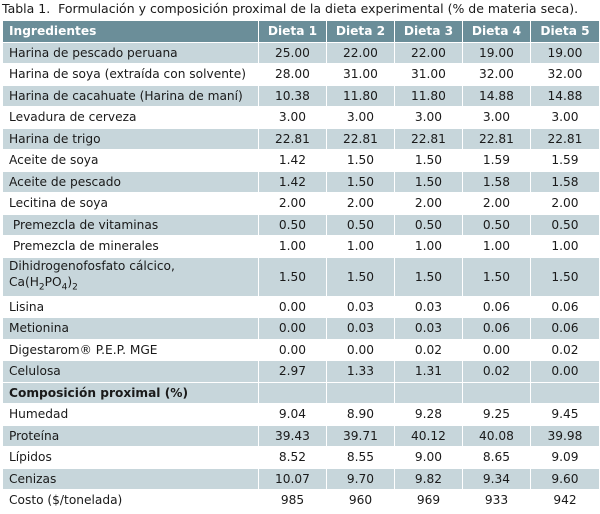 Image resolution: width=600 pixels, height=514 pixels. What do you see at coordinates (130, 306) in the screenshot?
I see `row-label: Lisina` at bounding box center [130, 306].